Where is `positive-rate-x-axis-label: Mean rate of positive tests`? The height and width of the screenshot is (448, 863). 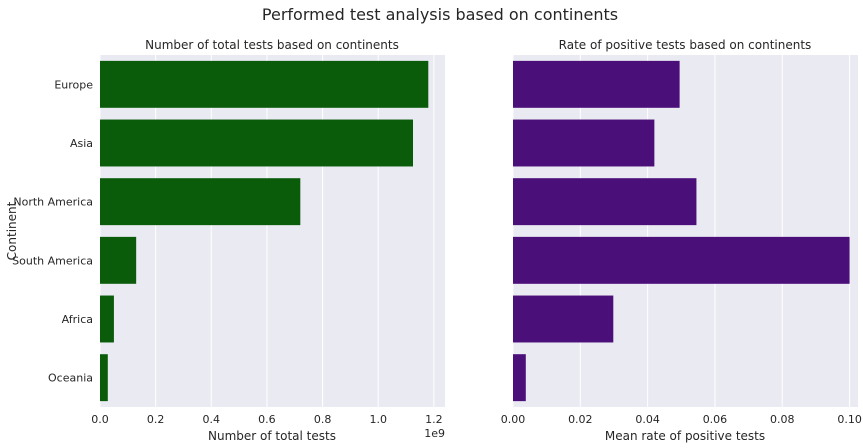 positive-rate-x-axis-label: Mean rate of positive tests is located at coordinates (685, 436).